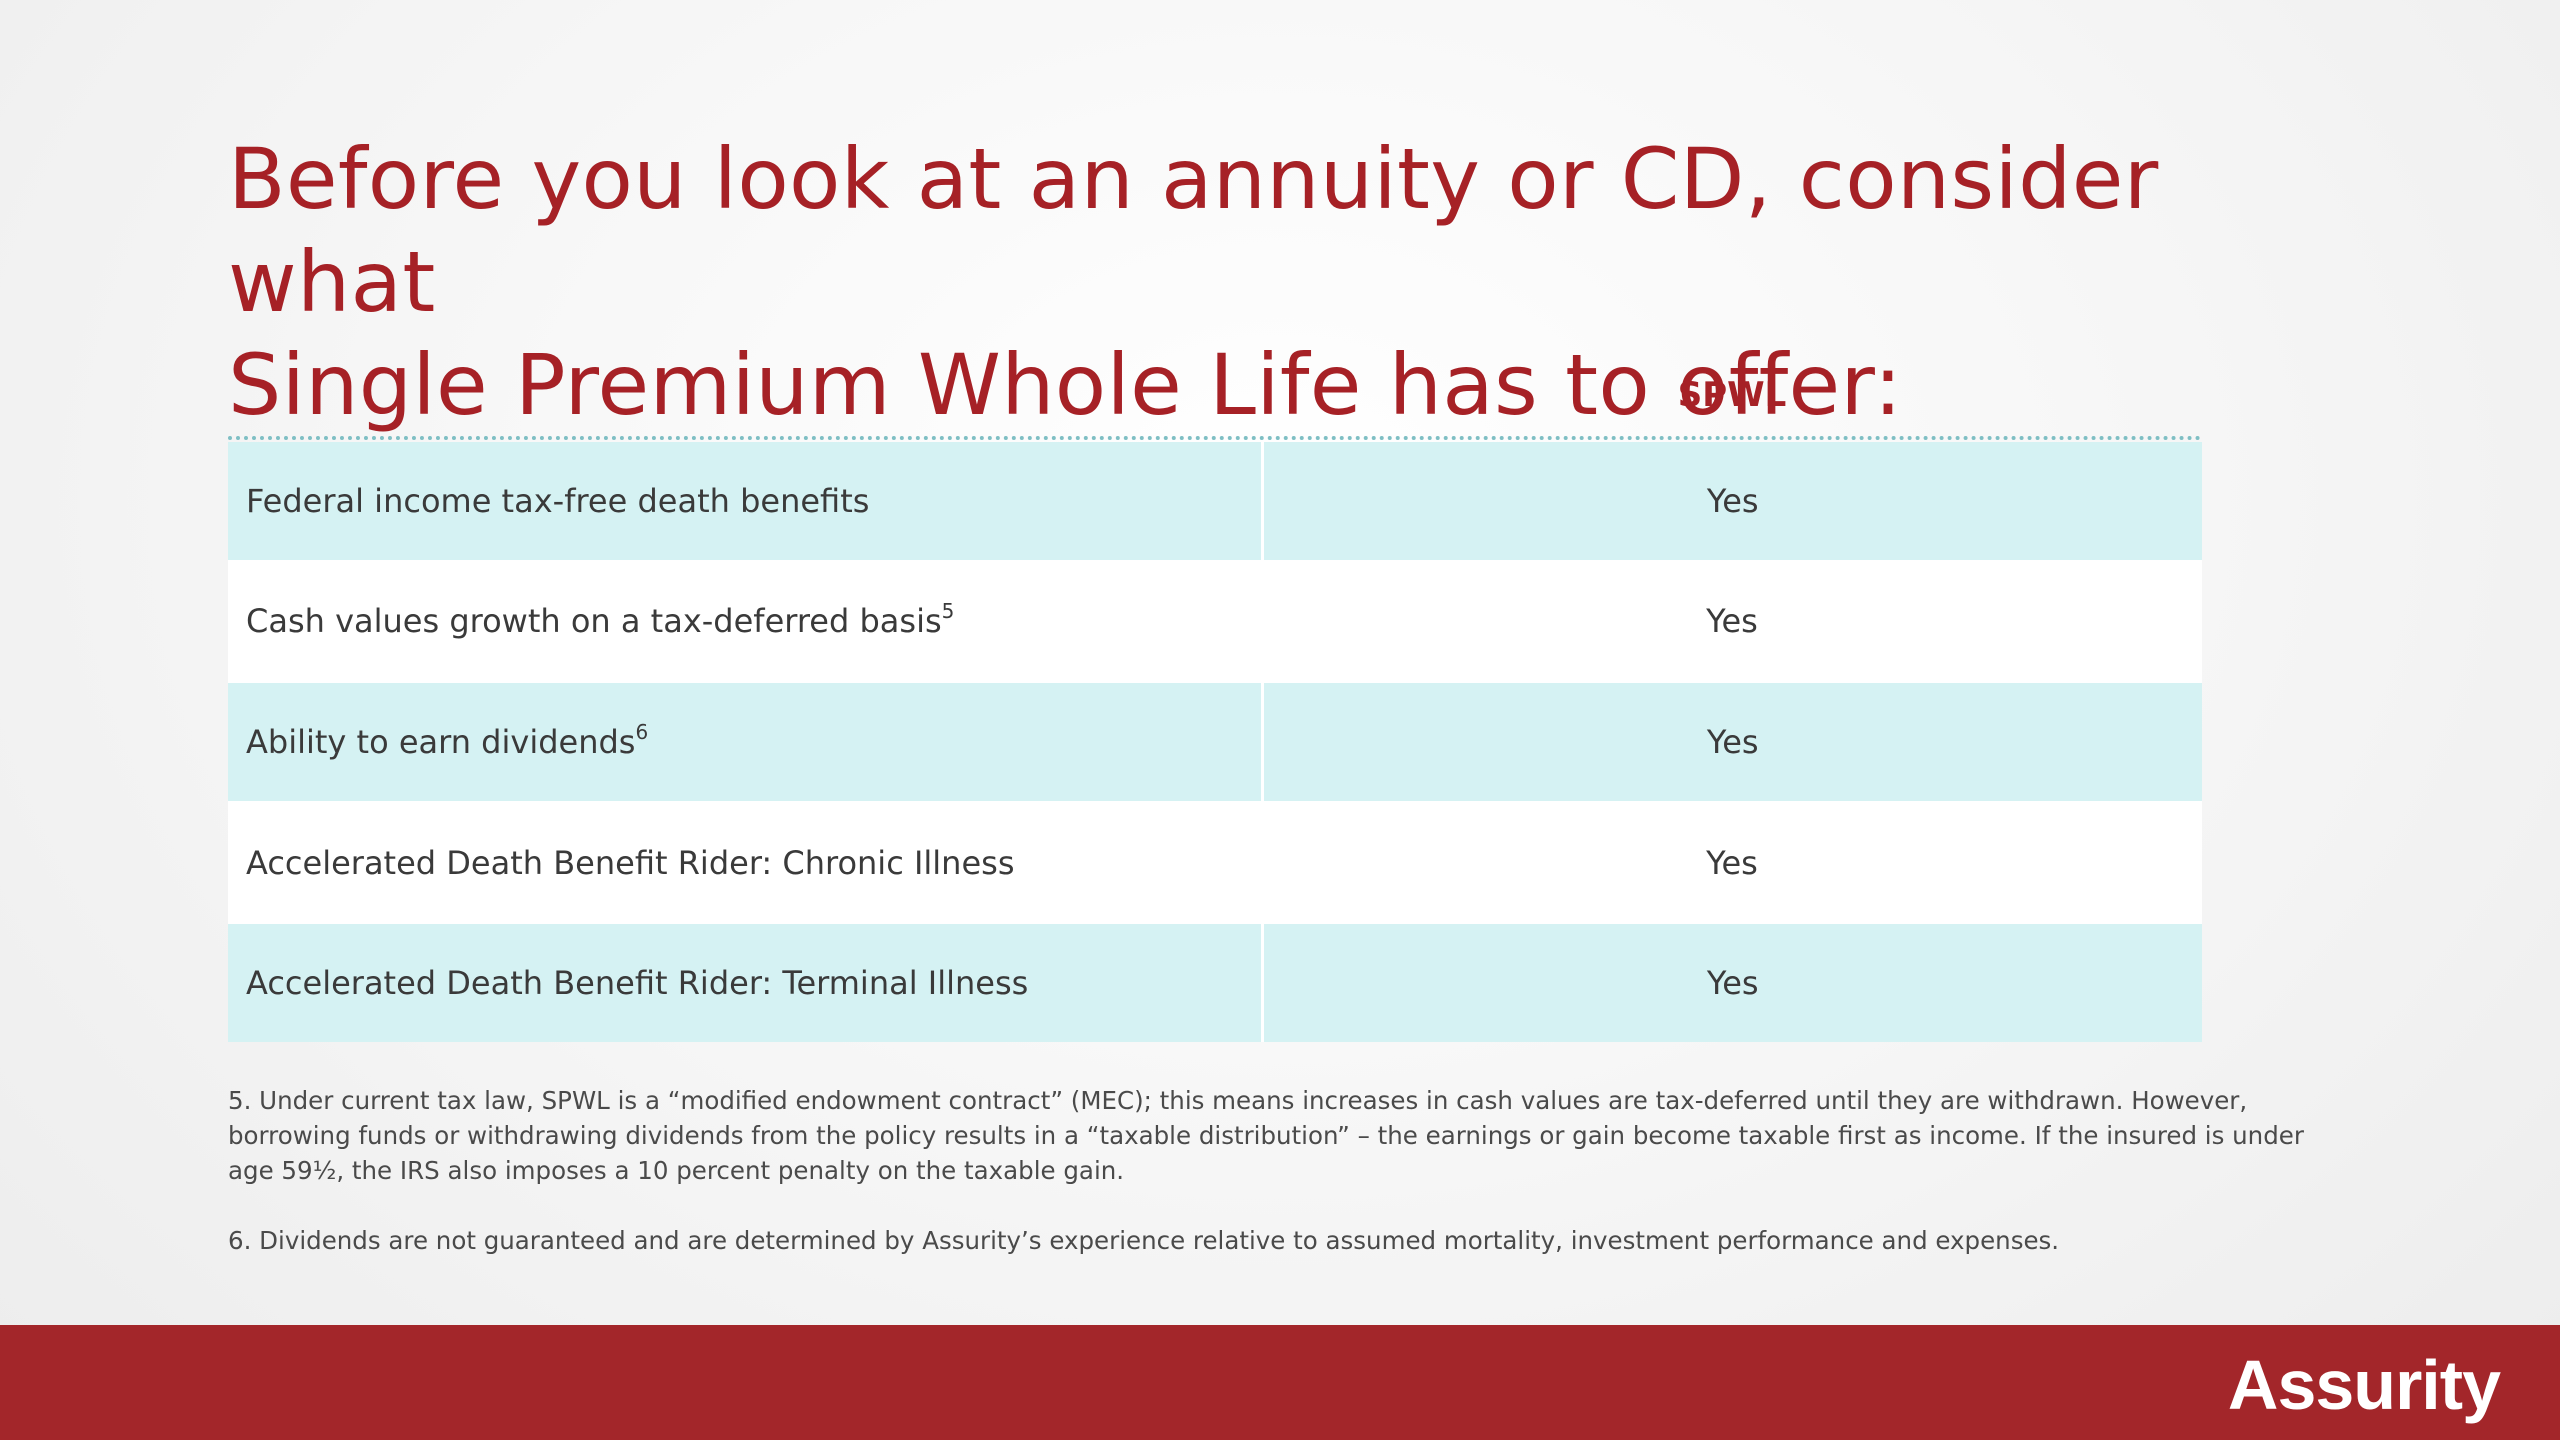 The image size is (2560, 1440). Describe the element at coordinates (948, 611) in the screenshot. I see `footnote-marker: 5` at that location.